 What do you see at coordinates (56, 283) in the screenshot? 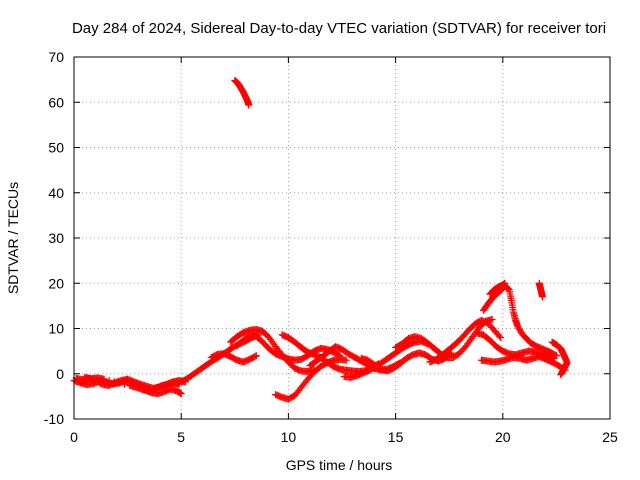
I see `y-tick-label: 20` at bounding box center [56, 283].